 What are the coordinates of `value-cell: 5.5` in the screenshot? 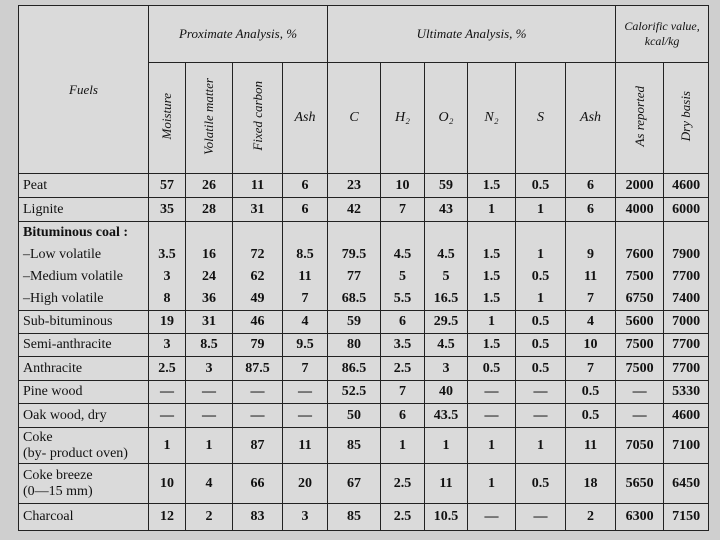 It's located at (403, 299).